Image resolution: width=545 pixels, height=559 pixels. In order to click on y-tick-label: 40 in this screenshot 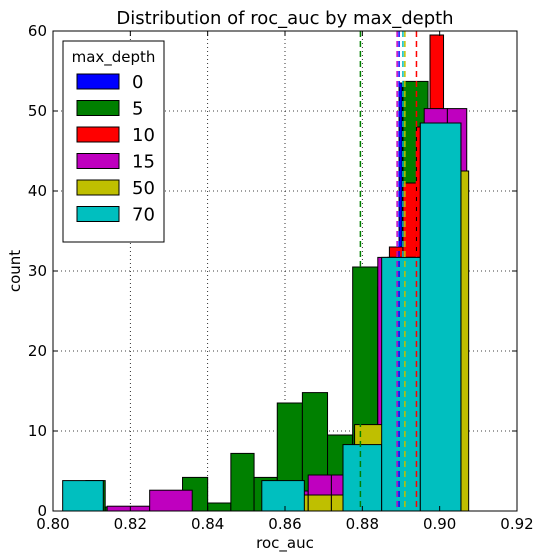, I will do `click(37, 191)`.